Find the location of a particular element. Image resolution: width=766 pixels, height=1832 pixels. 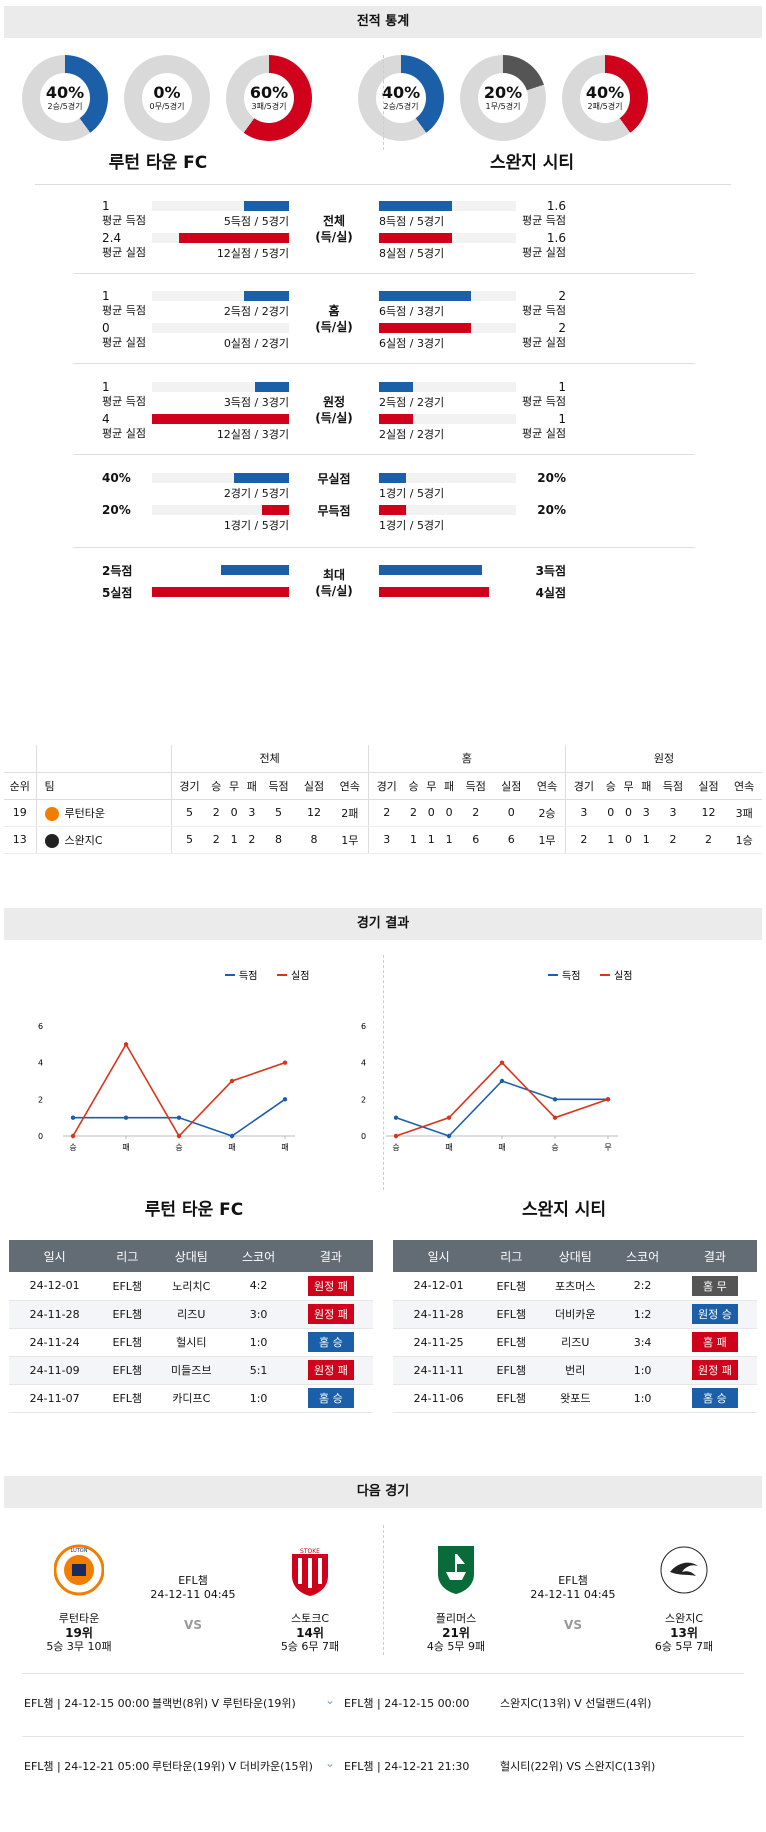

header-cell is located at coordinates (103, 759).